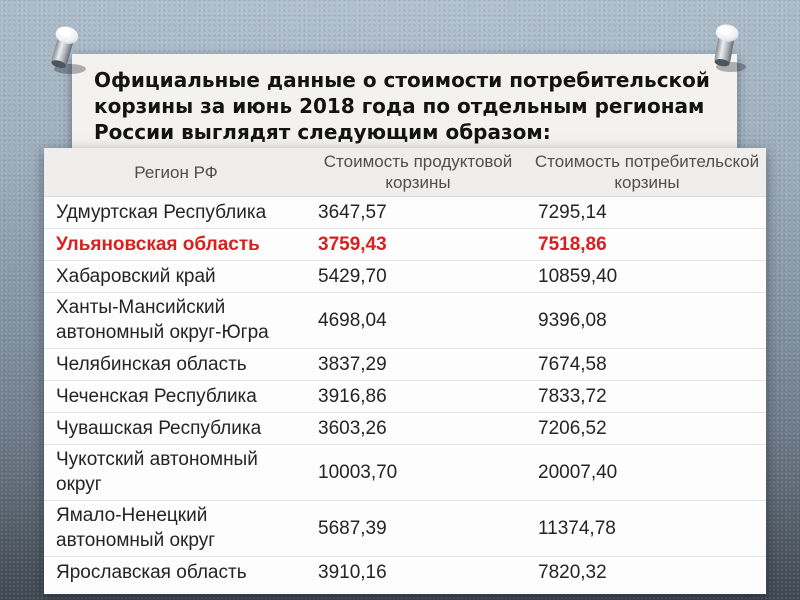 This screenshot has height=600, width=800. Describe the element at coordinates (159, 428) in the screenshot. I see `region-cell: Чувашская Республика` at that location.